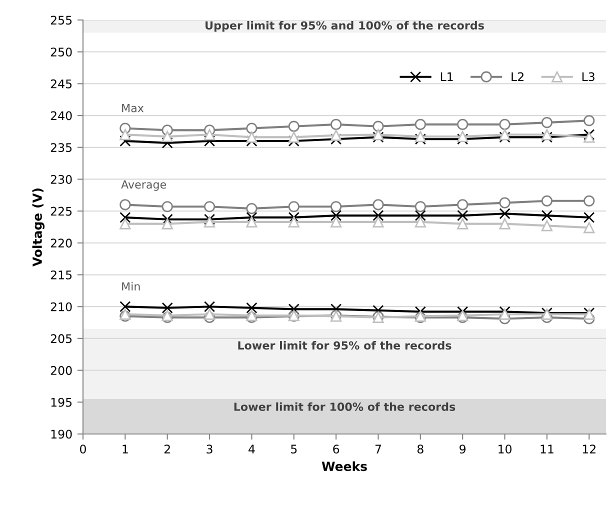 This screenshot has height=508, width=613. I want to click on x-tick-label: 12, so click(589, 449).